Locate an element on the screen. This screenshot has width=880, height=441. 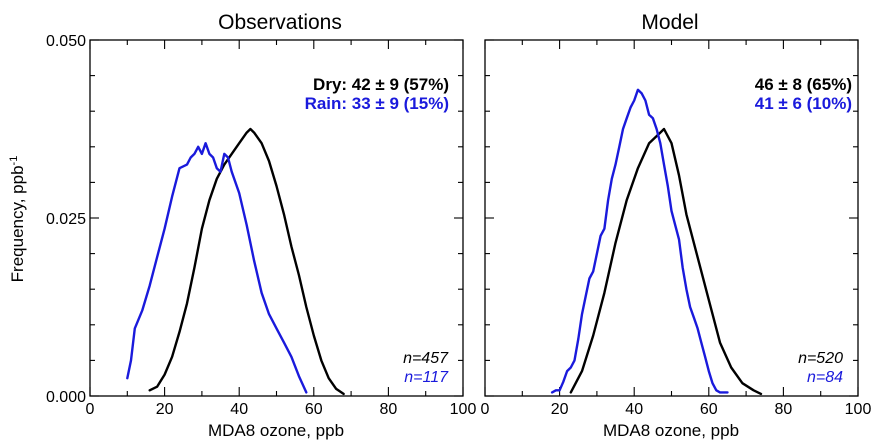
observations-legend-dry: Dry: 42 ± 9 (57%) is located at coordinates (381, 84).